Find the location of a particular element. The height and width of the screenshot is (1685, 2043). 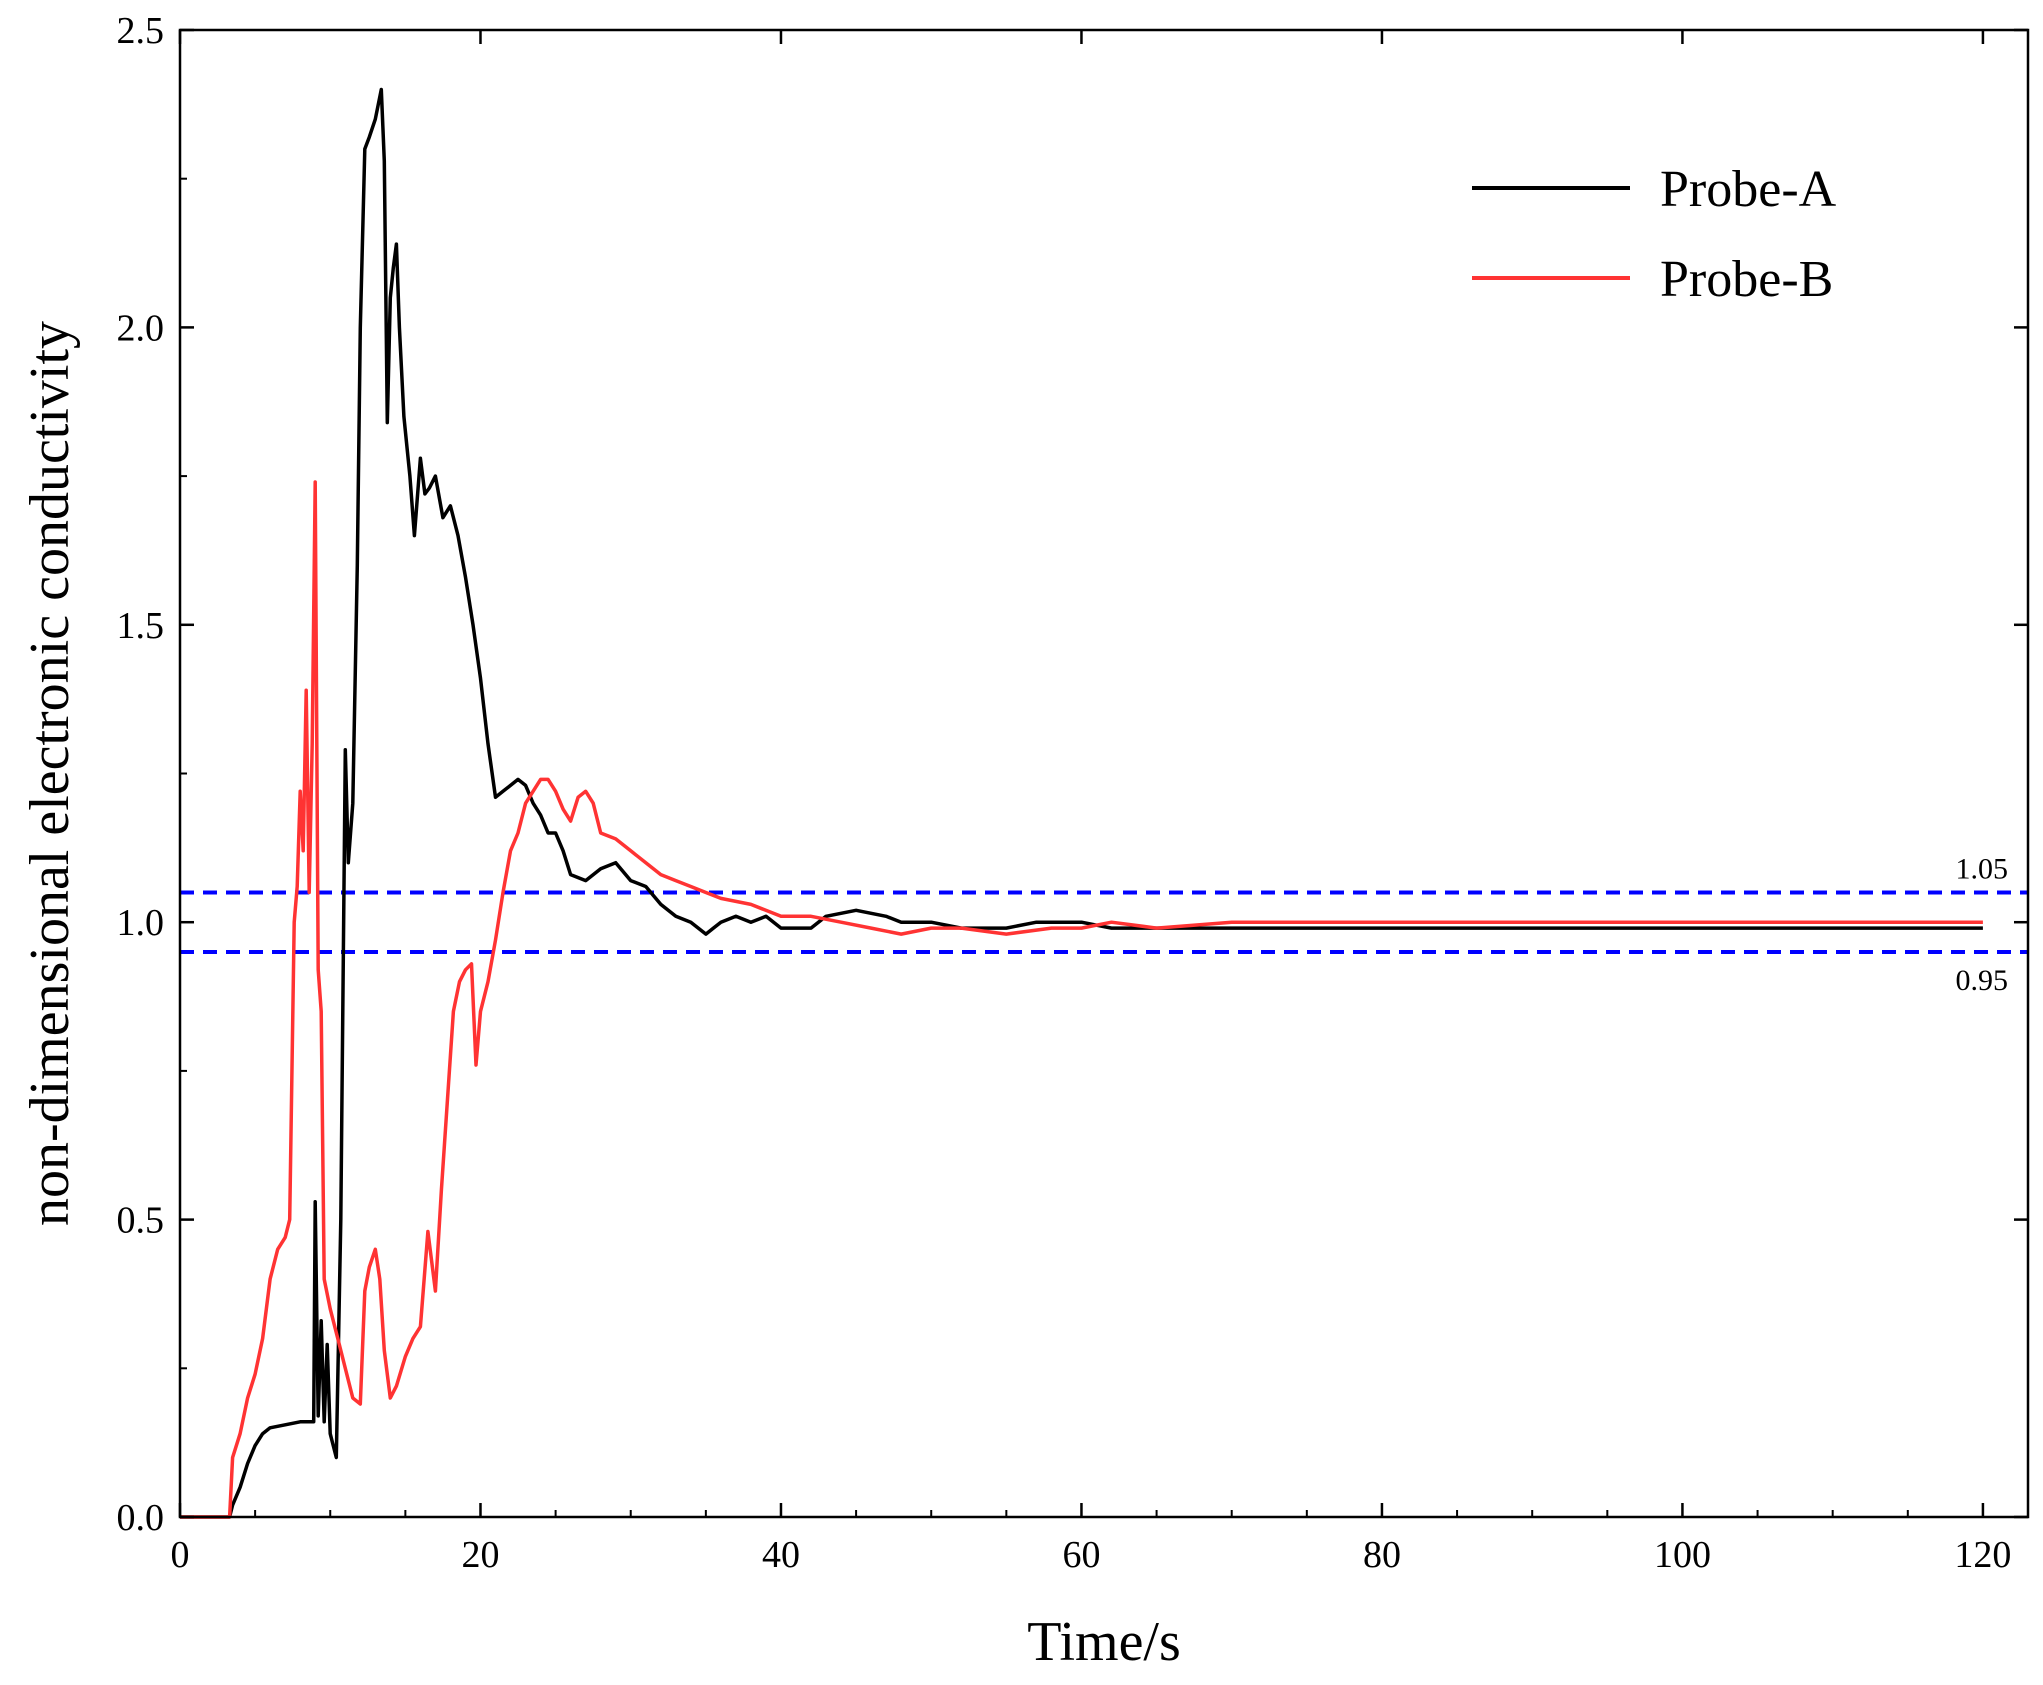

y-tick-label: 1.0 is located at coordinates (141, 923).